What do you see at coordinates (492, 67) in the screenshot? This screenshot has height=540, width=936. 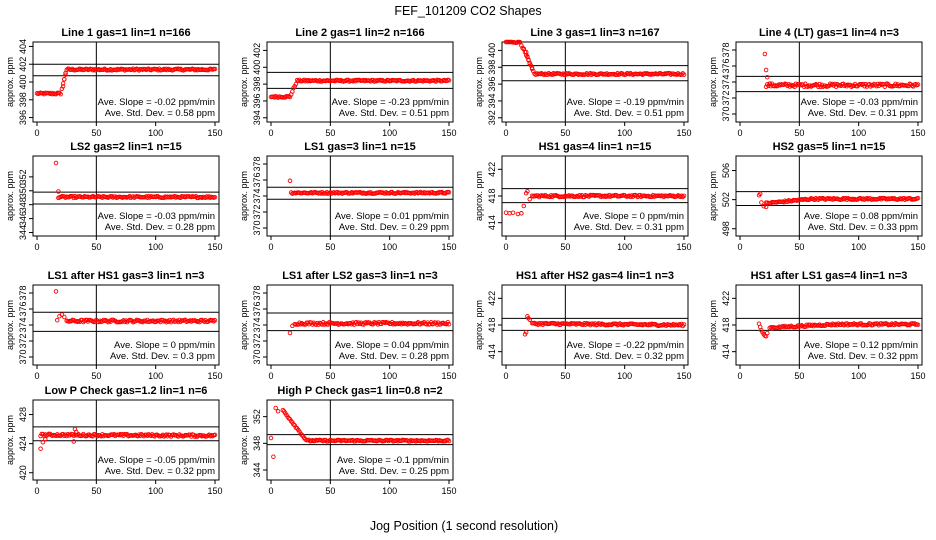 I see `y-tick-label: 398` at bounding box center [492, 67].